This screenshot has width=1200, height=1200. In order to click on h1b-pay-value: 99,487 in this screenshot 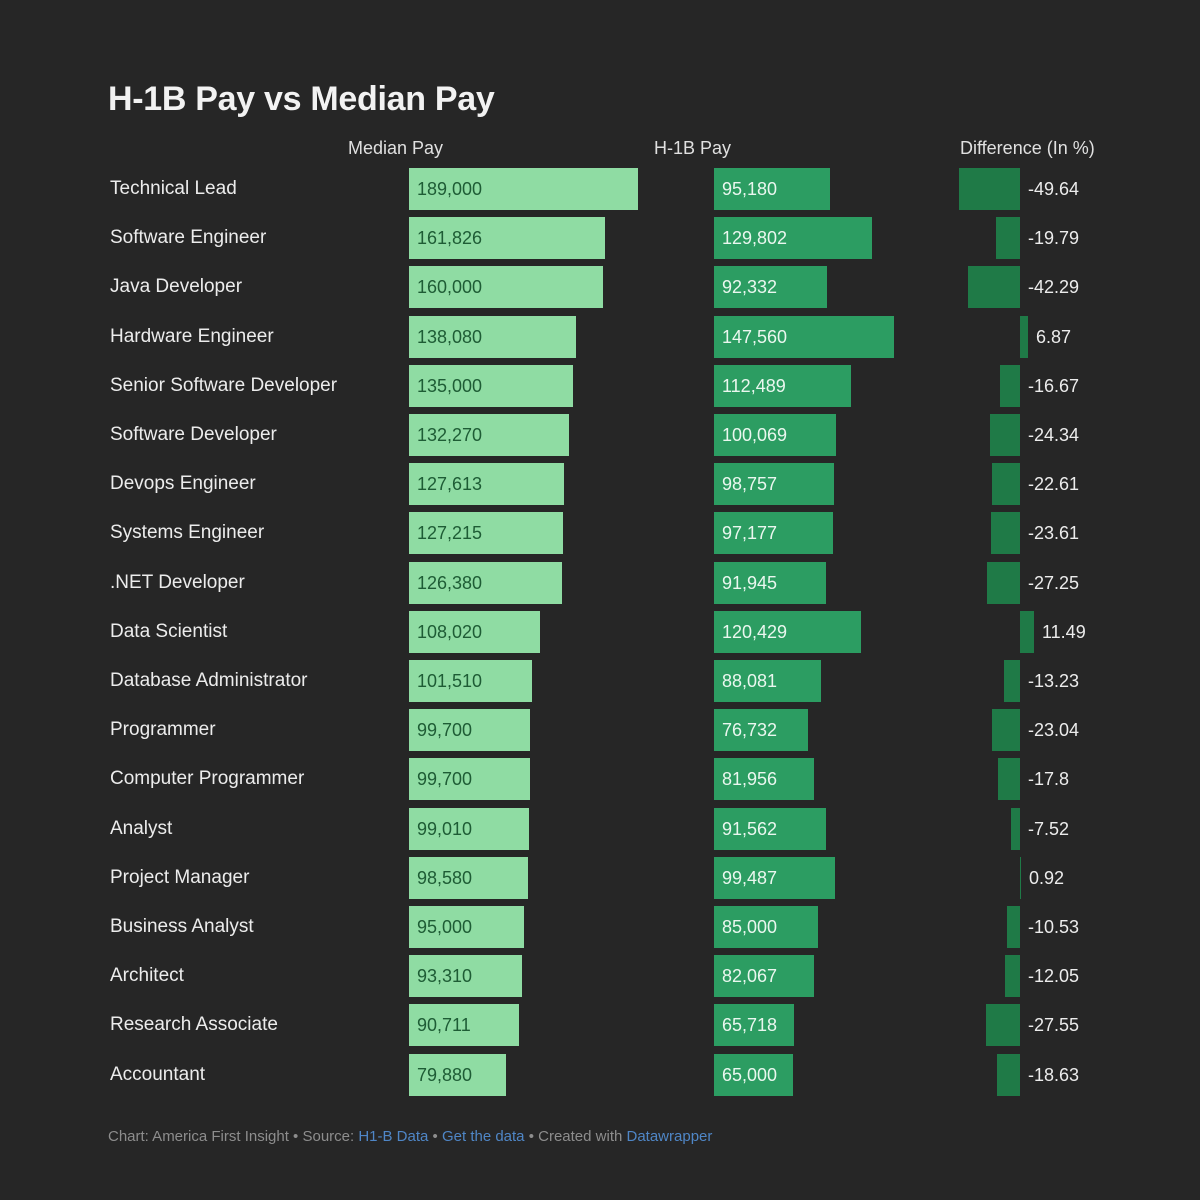, I will do `click(750, 877)`.